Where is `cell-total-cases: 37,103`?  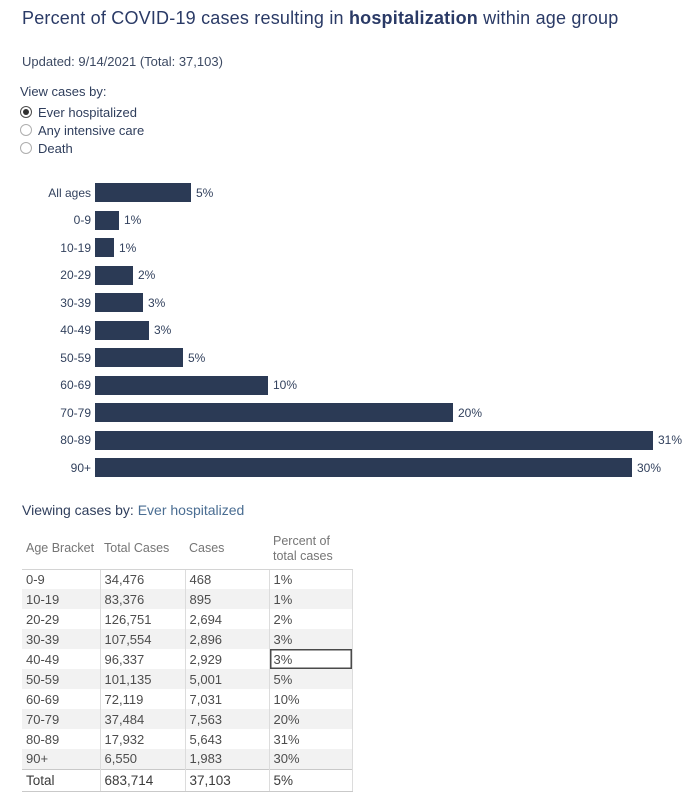 cell-total-cases: 37,103 is located at coordinates (227, 780).